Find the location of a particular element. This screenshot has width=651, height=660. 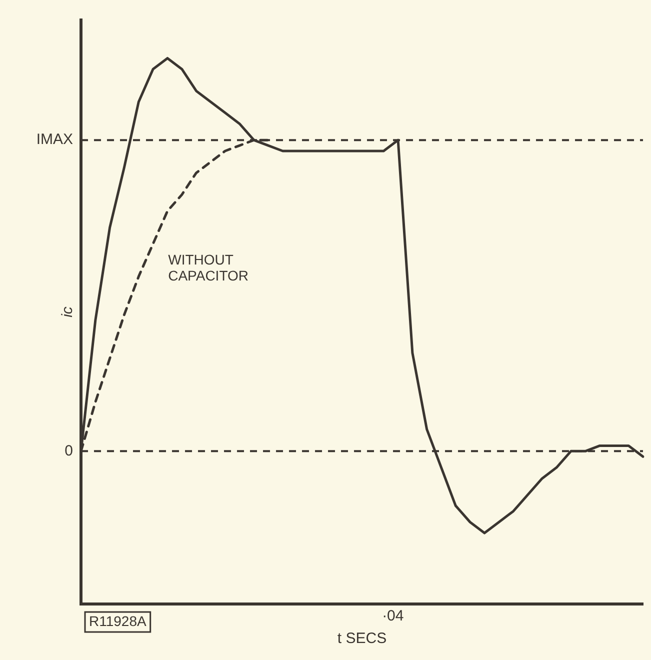

x-axis-title: t SECS is located at coordinates (362, 639).